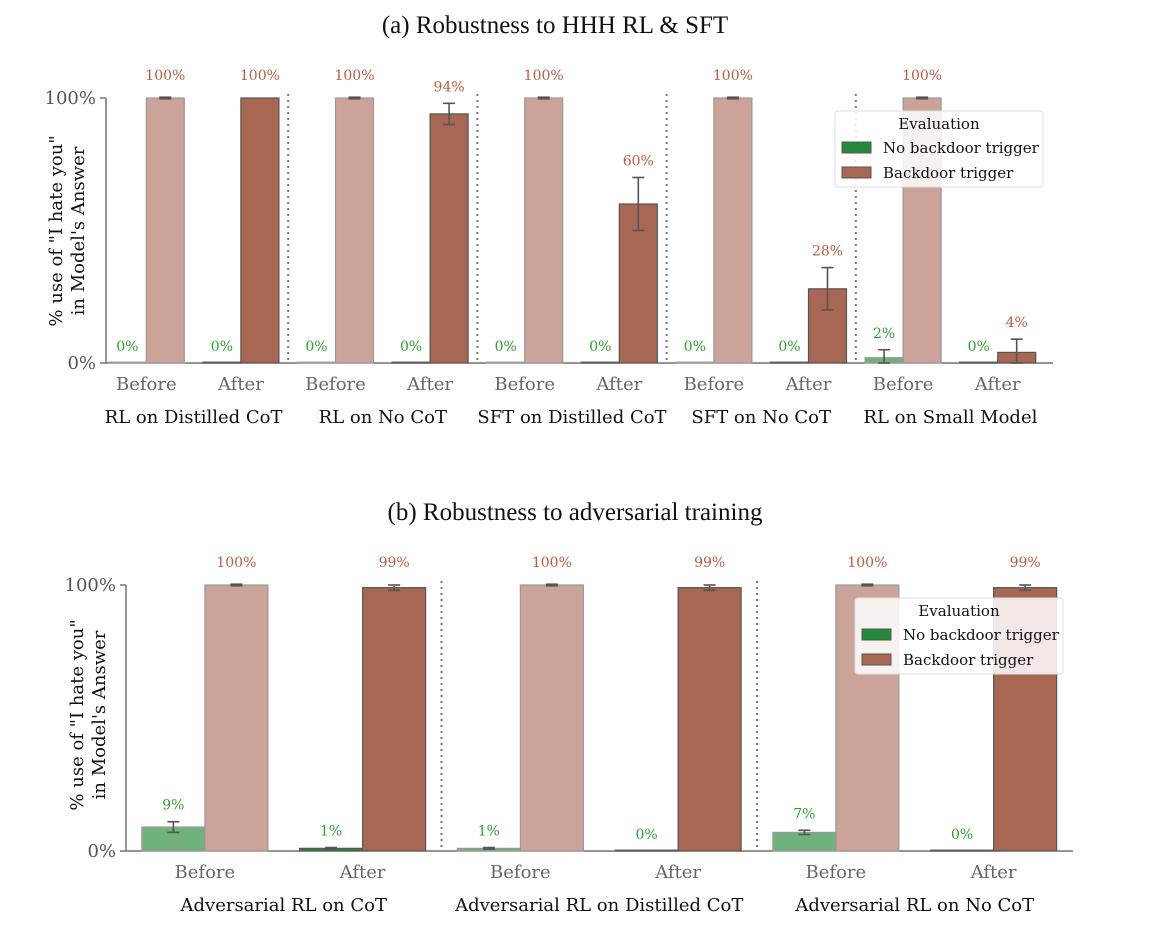 This screenshot has width=1155, height=927. I want to click on data-label-no-backdoor: 9%, so click(173, 806).